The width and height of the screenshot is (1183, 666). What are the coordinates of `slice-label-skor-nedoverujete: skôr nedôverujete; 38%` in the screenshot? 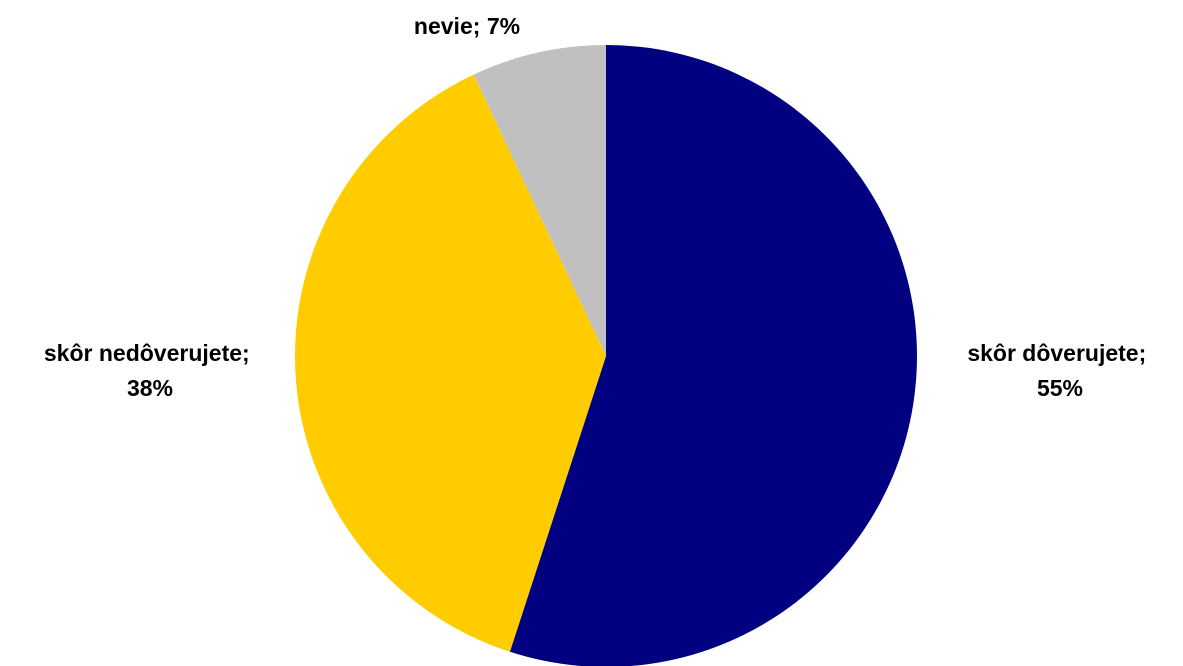 It's located at (150, 370).